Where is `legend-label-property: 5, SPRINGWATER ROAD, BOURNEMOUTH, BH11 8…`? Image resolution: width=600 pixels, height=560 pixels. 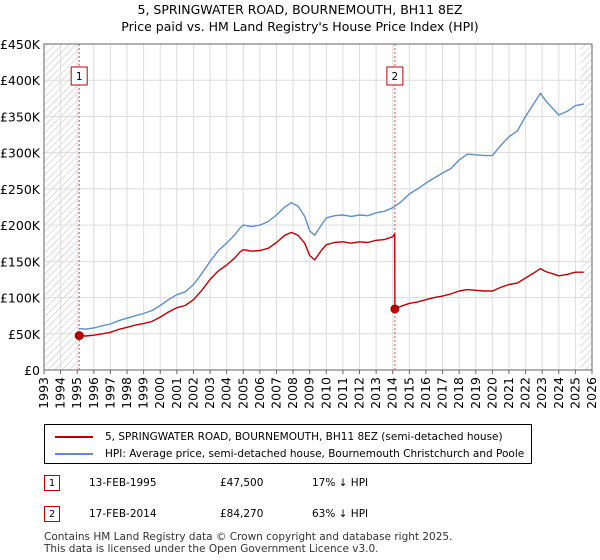
legend-label-property: 5, SPRINGWATER ROAD, BOURNEMOUTH, BH11 8… is located at coordinates (304, 437).